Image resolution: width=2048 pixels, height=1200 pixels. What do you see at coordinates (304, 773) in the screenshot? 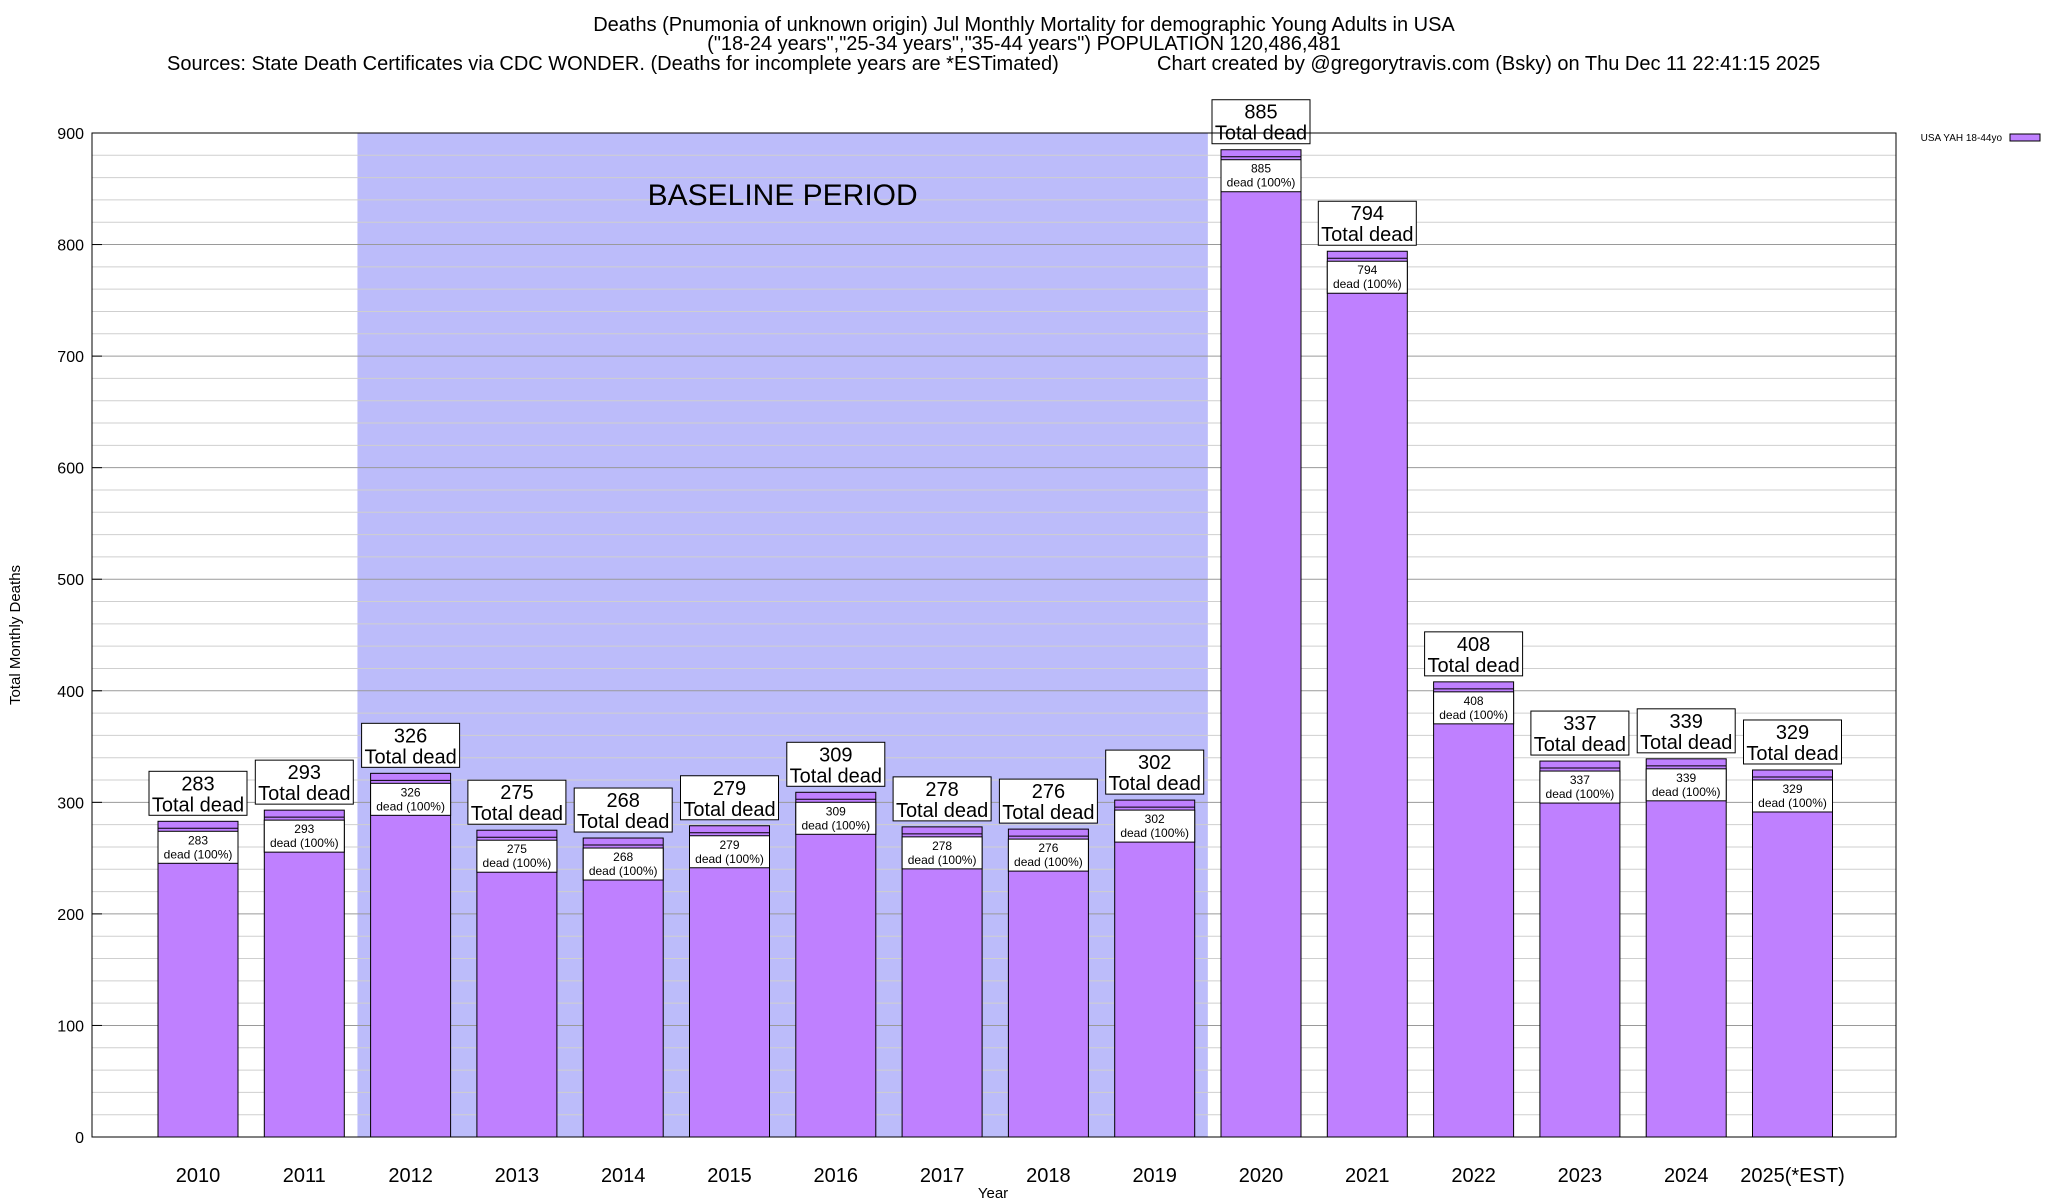
I see `total-value-label: 293` at bounding box center [304, 773].